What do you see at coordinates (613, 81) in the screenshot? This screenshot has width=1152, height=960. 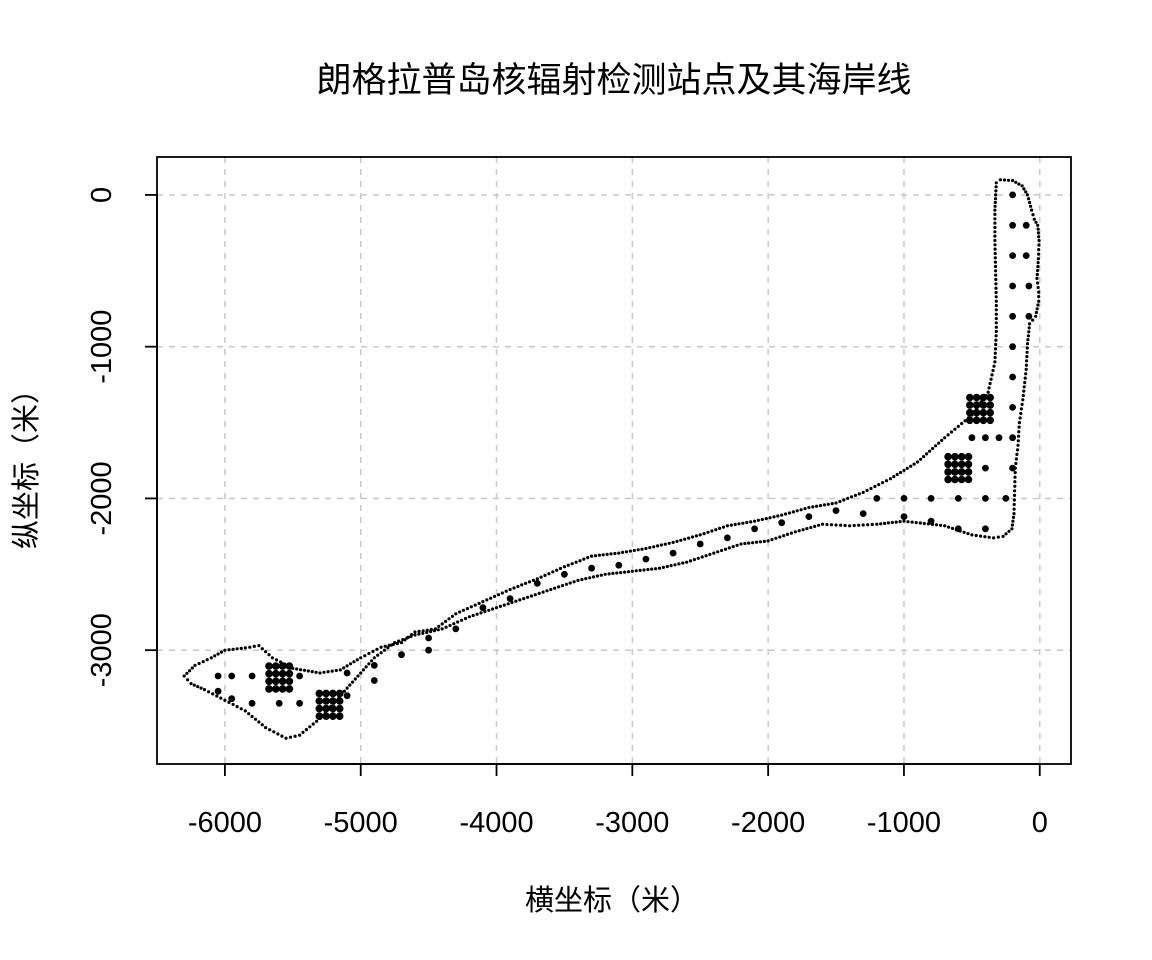 I see `chart-title: 朗格拉普岛核辐射检测站点及其海岸线` at bounding box center [613, 81].